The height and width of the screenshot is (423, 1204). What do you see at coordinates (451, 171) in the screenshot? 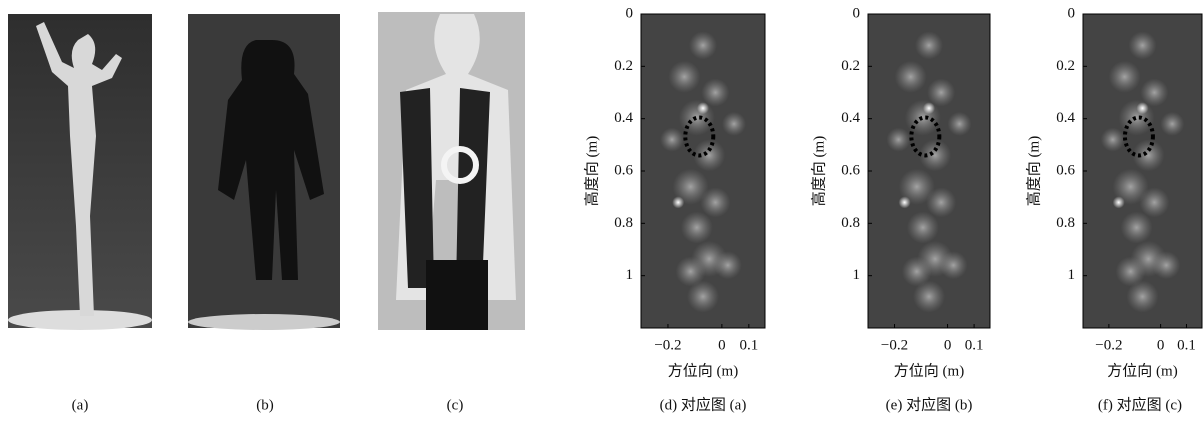
I see `photo-c` at bounding box center [451, 171].